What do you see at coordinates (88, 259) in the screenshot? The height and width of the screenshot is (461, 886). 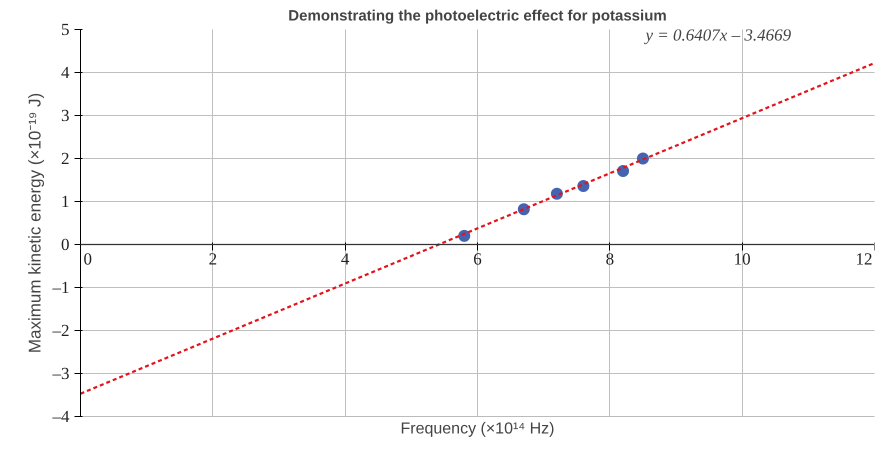 I see `x-tick-label: 0` at bounding box center [88, 259].